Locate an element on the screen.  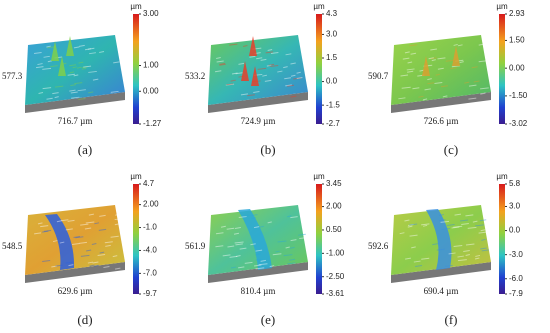
colorbar-tick-label: 4.3 is located at coordinates (332, 13).